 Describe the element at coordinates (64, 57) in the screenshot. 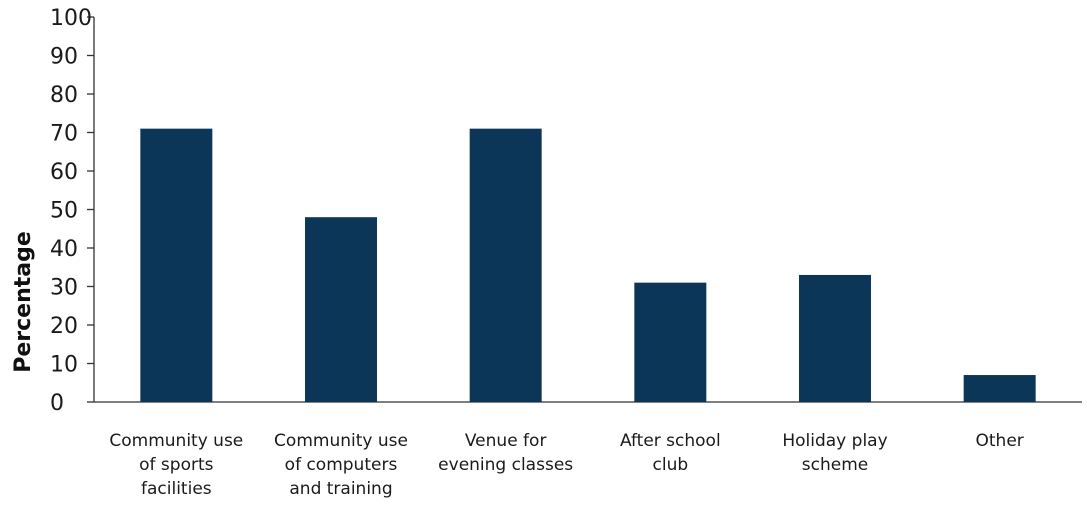

I see `y-tick-label: 90` at that location.